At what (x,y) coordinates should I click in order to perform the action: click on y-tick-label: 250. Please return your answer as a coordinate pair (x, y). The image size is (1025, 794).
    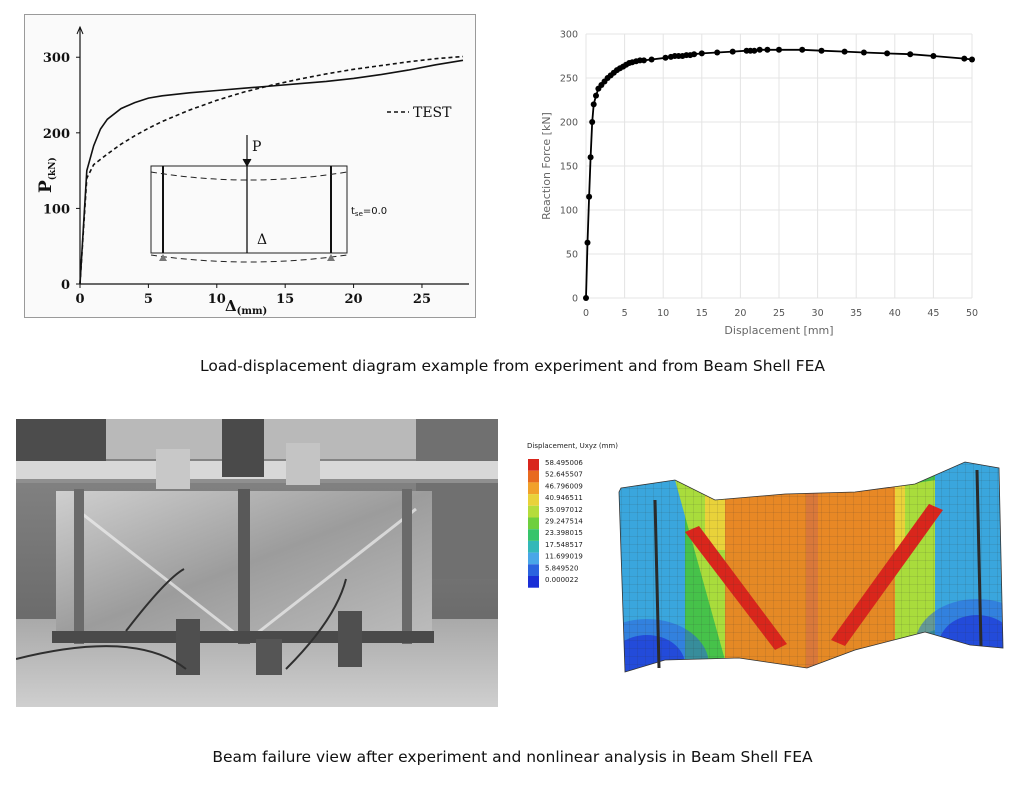
    Looking at the image, I should click on (569, 79).